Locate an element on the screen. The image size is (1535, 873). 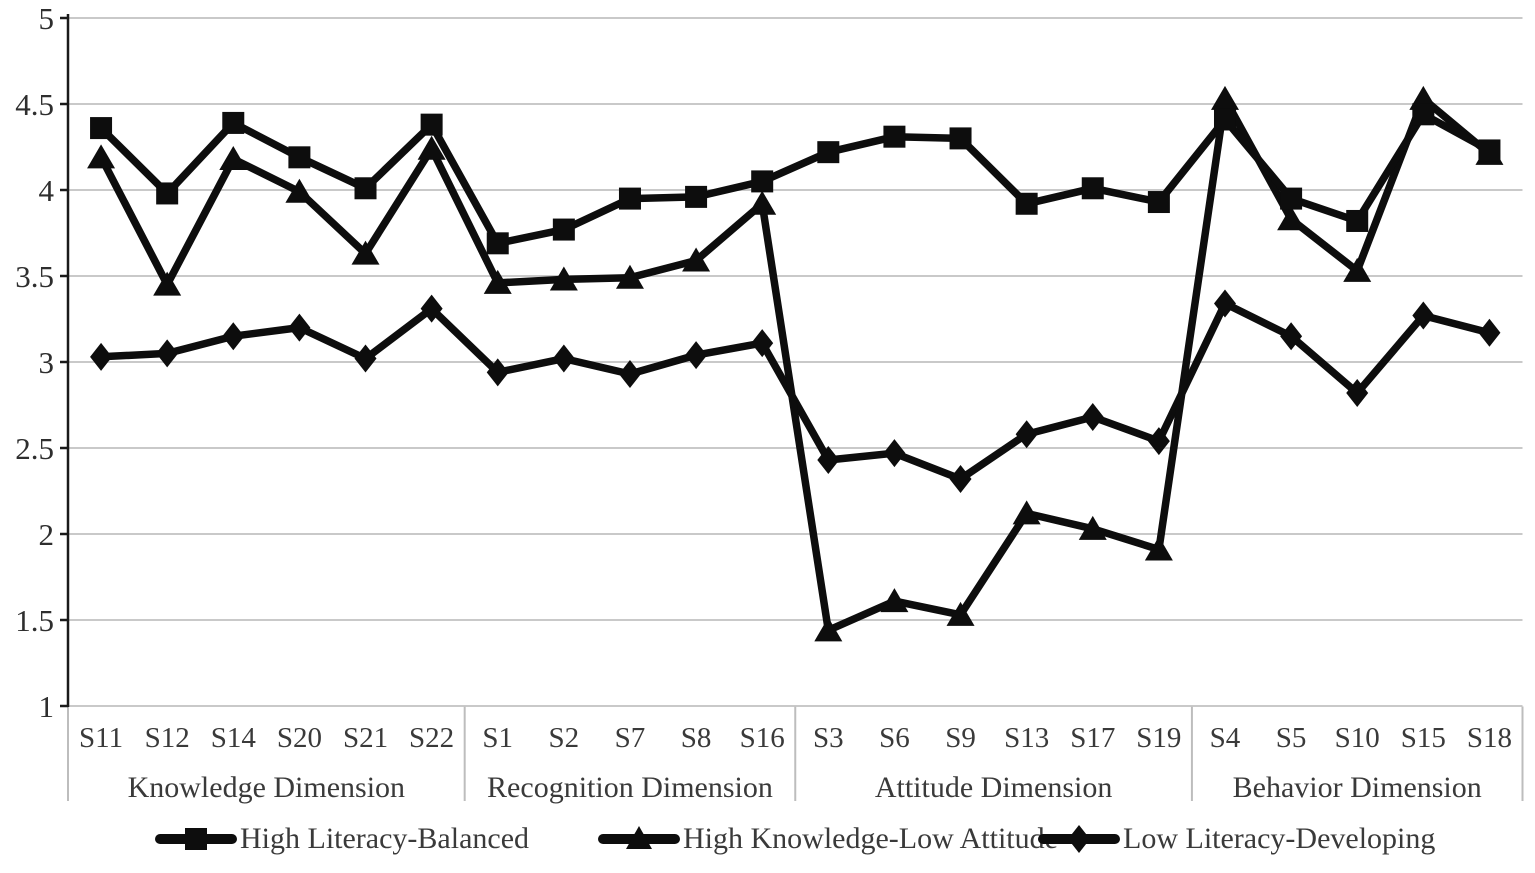
y-tick-label: 4 is located at coordinates (47, 190).